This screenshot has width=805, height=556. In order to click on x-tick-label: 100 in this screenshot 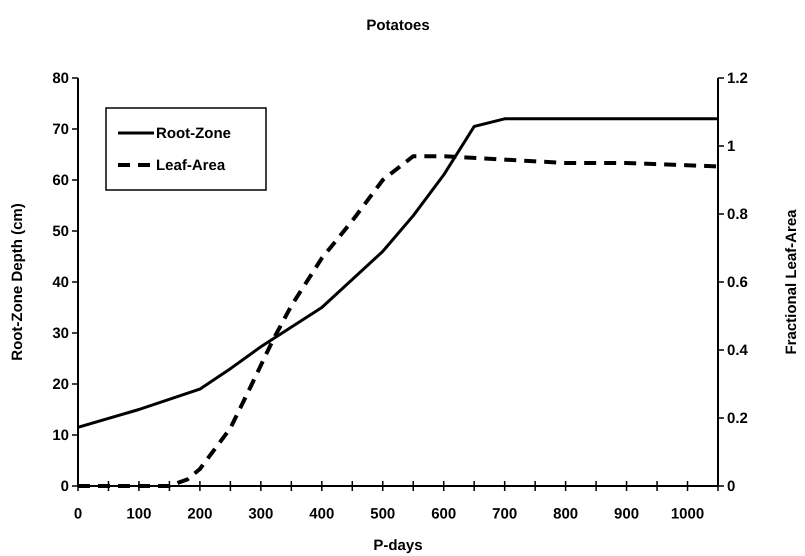, I will do `click(139, 514)`.